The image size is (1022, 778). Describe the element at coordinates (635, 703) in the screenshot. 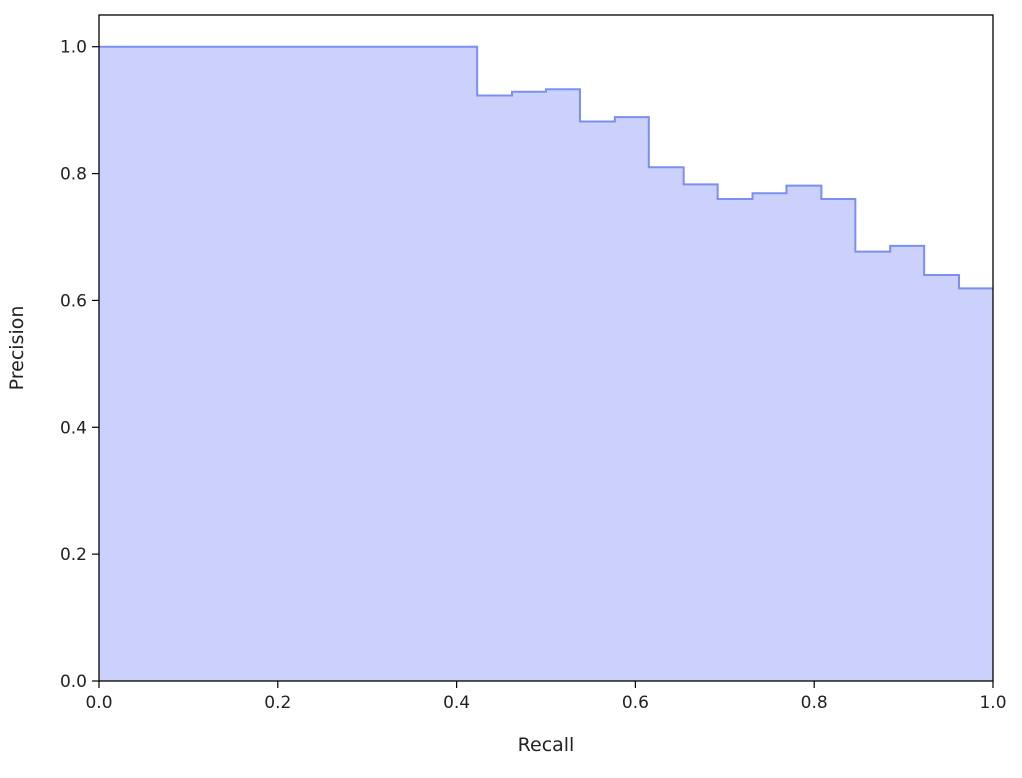

I see `x-tick-label: 0.6` at that location.